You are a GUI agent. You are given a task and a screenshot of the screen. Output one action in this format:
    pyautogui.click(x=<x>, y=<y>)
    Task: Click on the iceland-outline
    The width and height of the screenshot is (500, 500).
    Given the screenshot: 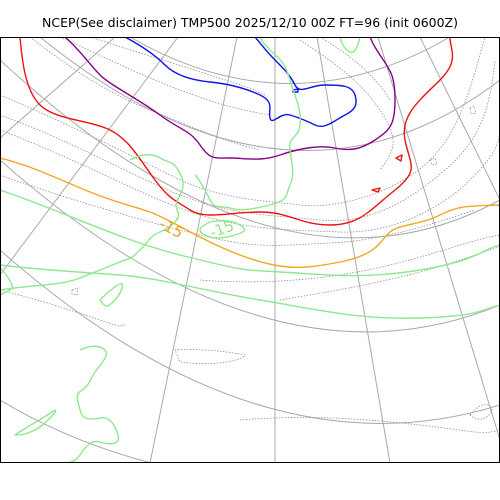 What is the action you would take?
    pyautogui.click(x=222, y=229)
    